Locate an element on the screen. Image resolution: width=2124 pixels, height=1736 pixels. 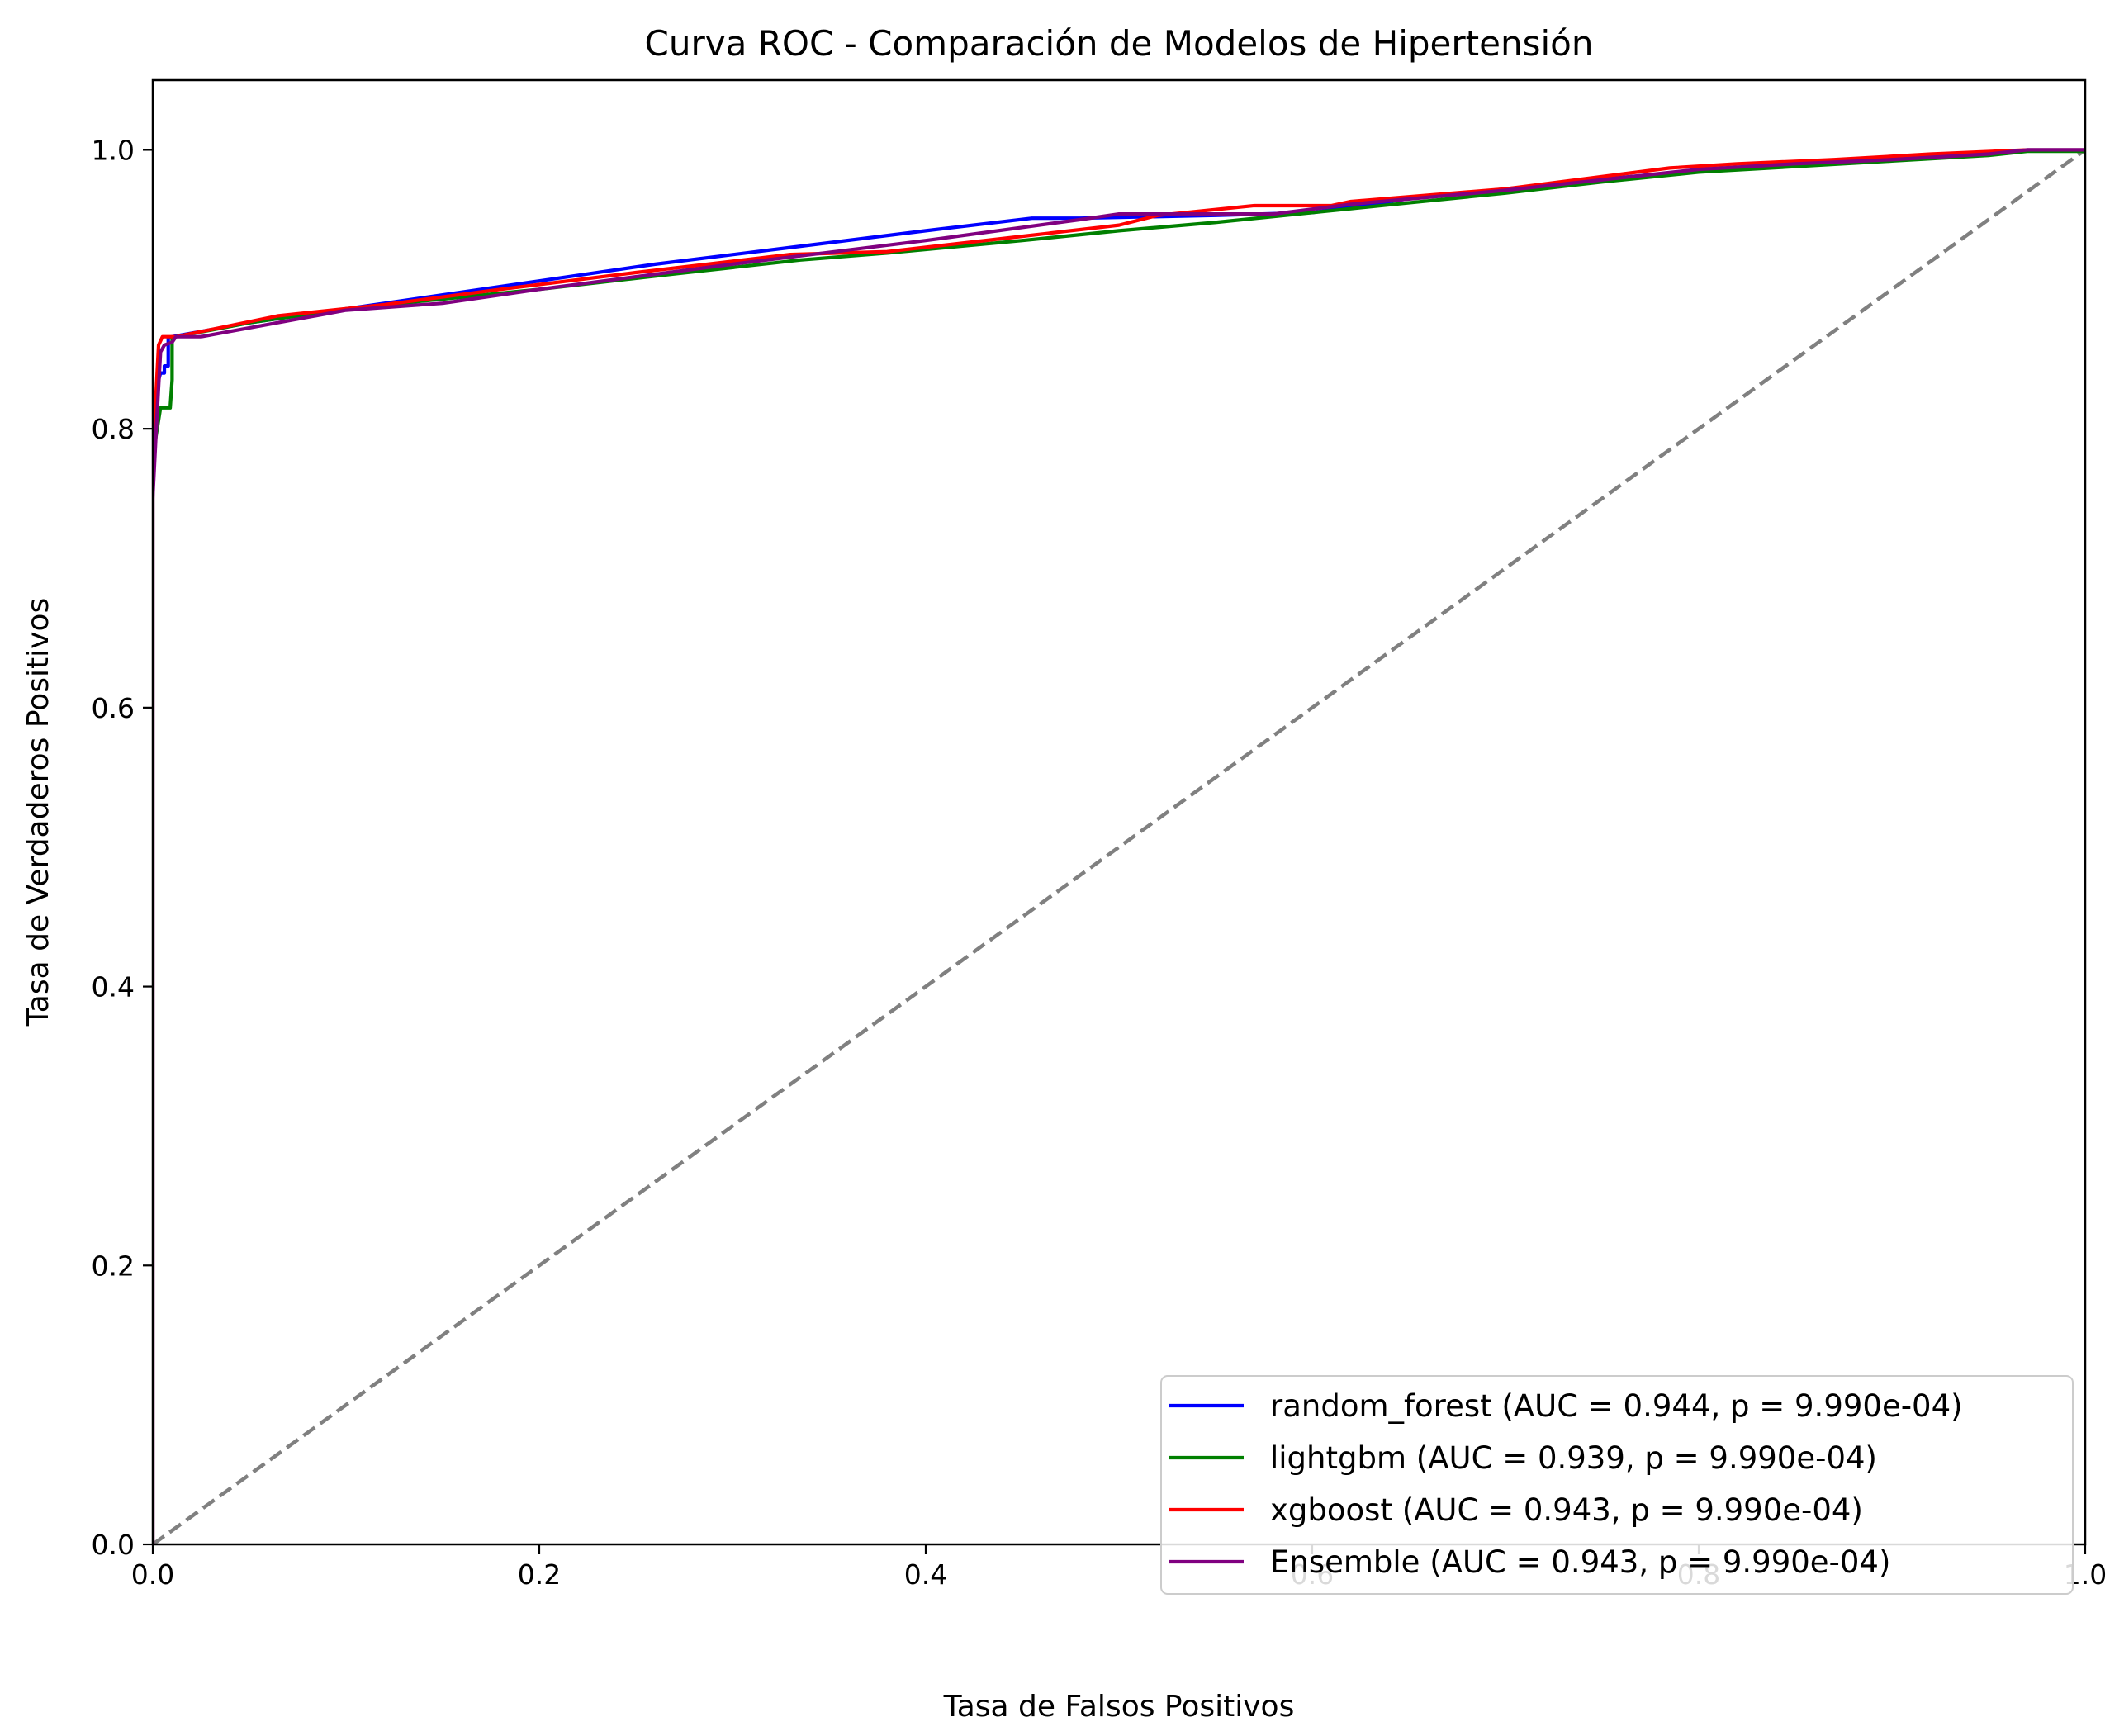
legend-label-3: Ensemble (AUC = 0.943, p = 9.990e-04) is located at coordinates (1580, 1562).